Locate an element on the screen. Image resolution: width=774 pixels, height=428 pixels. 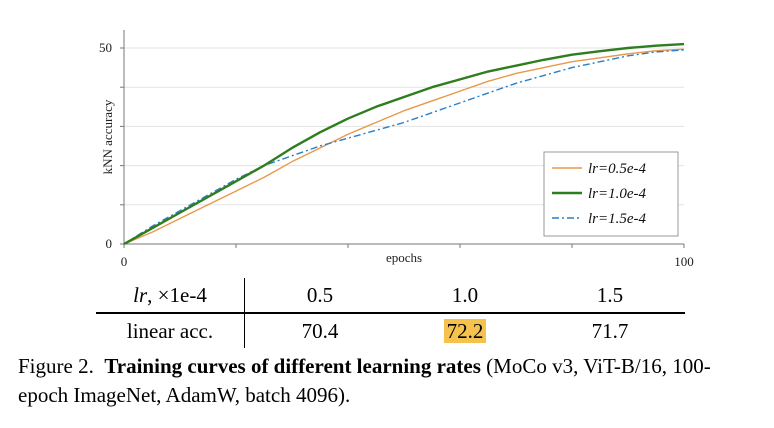
x-tick-label-100: 100 is located at coordinates (684, 261).